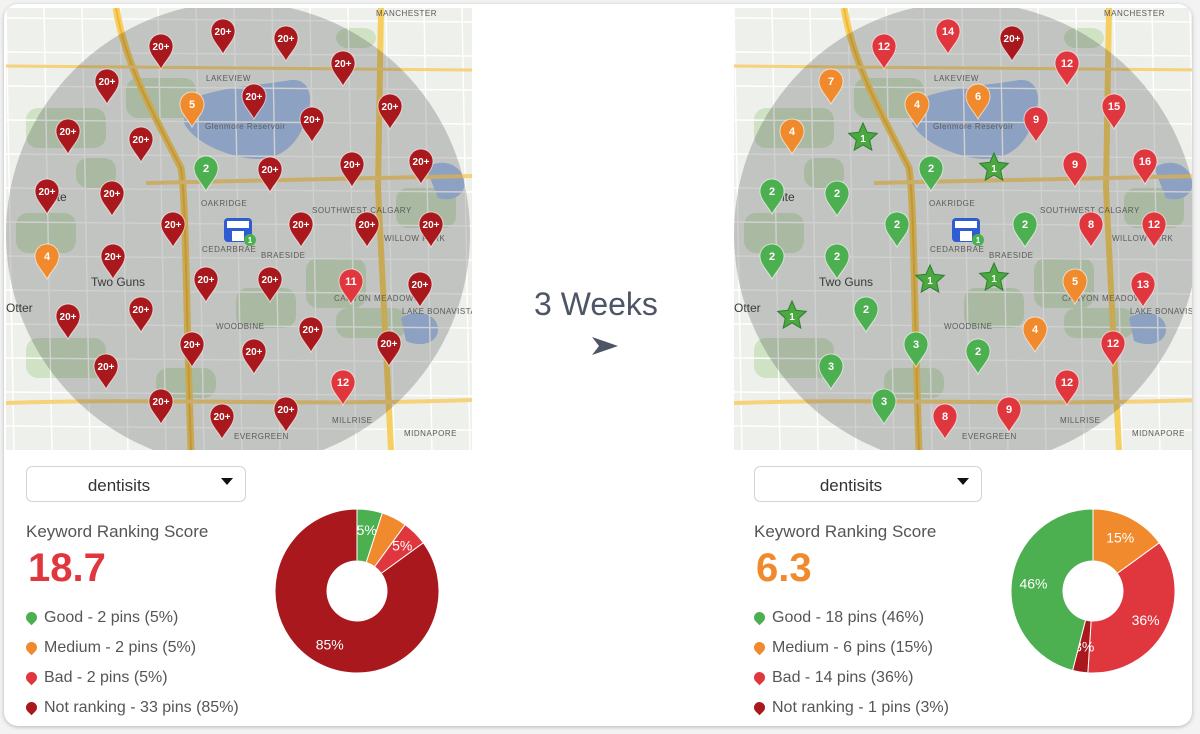 This screenshot has width=1200, height=734. I want to click on rank-pin: 14, so click(948, 37).